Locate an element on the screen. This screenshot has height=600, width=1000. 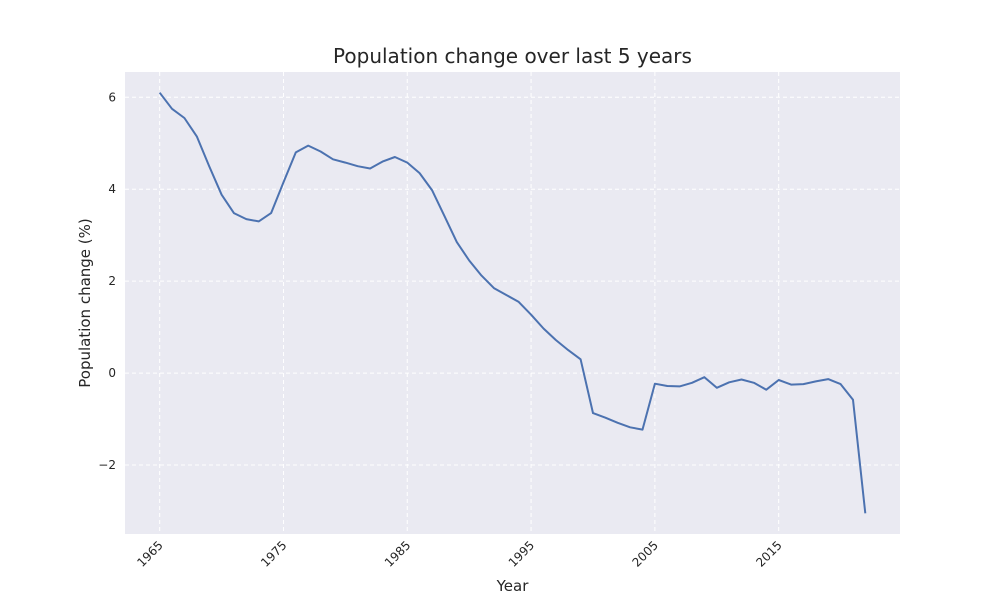
x-tick-label: 1985 is located at coordinates (397, 553).